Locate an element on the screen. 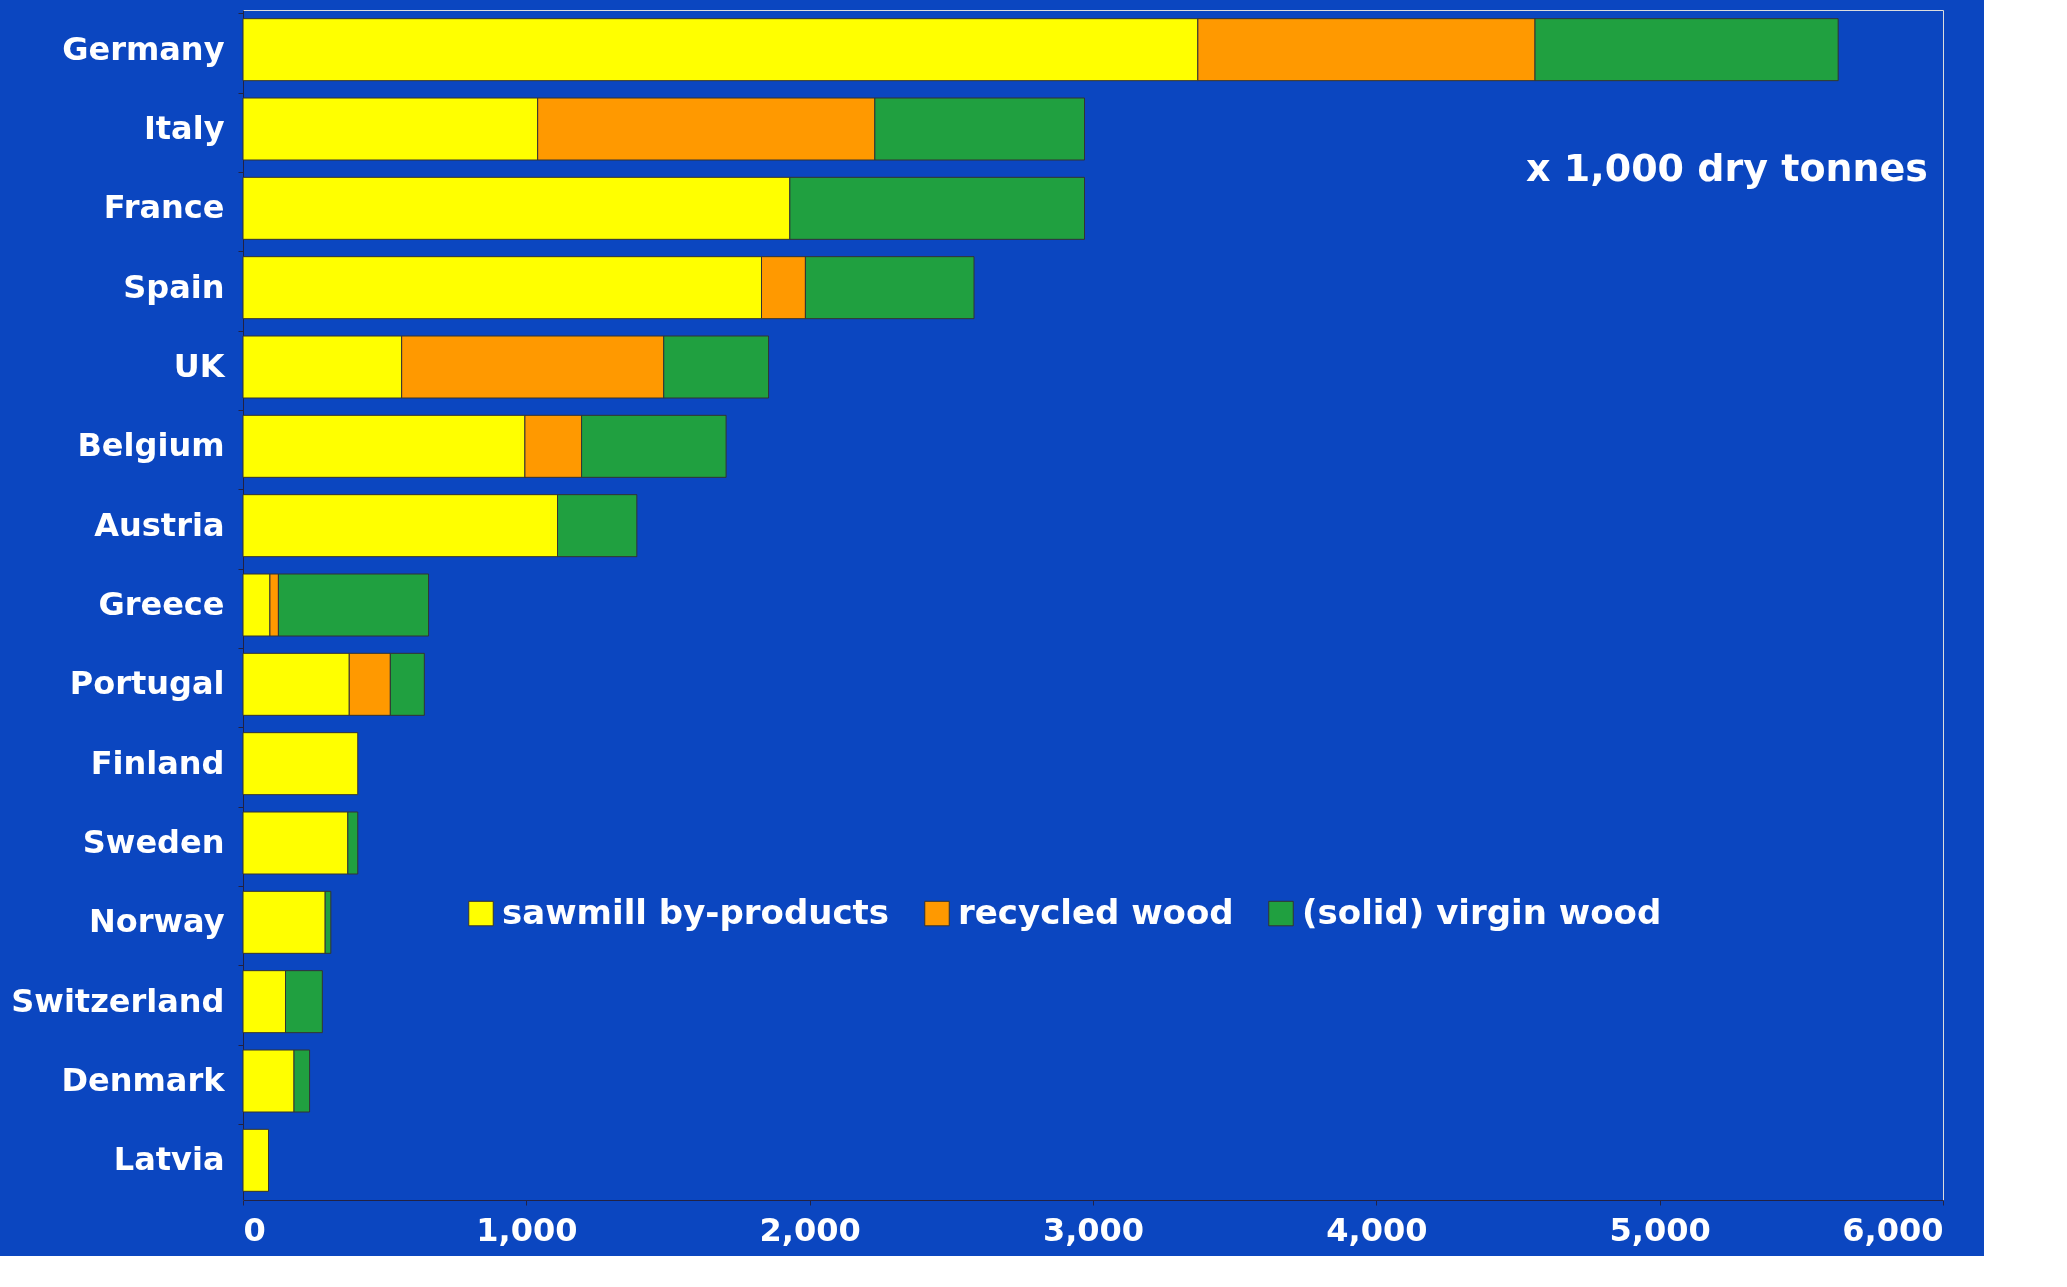 The width and height of the screenshot is (2067, 1287). legend-label: sawmill by-products is located at coordinates (696, 911).